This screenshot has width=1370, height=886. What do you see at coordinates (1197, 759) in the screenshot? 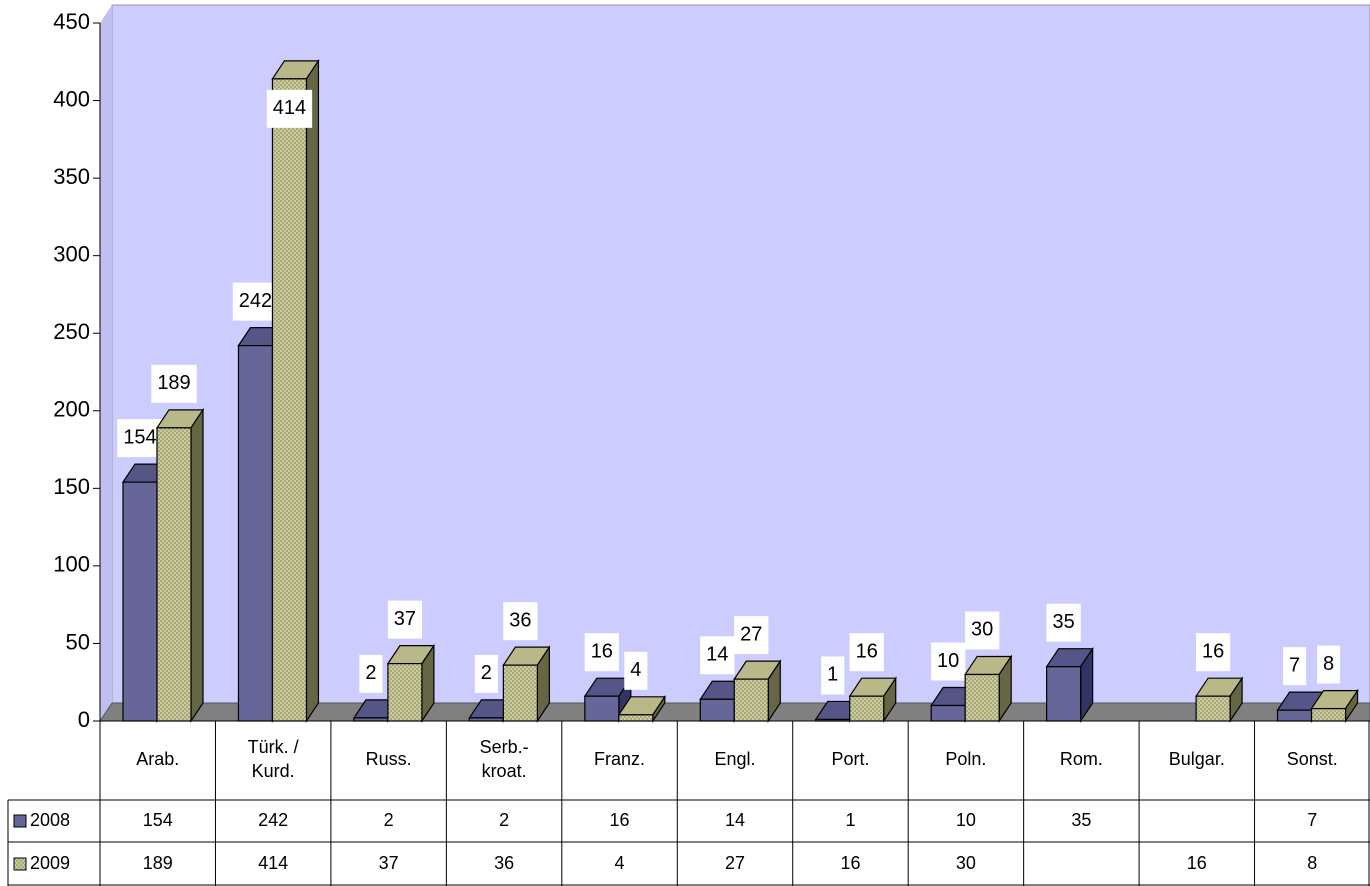
I see `x-tick-label: Bulgar.` at bounding box center [1197, 759].